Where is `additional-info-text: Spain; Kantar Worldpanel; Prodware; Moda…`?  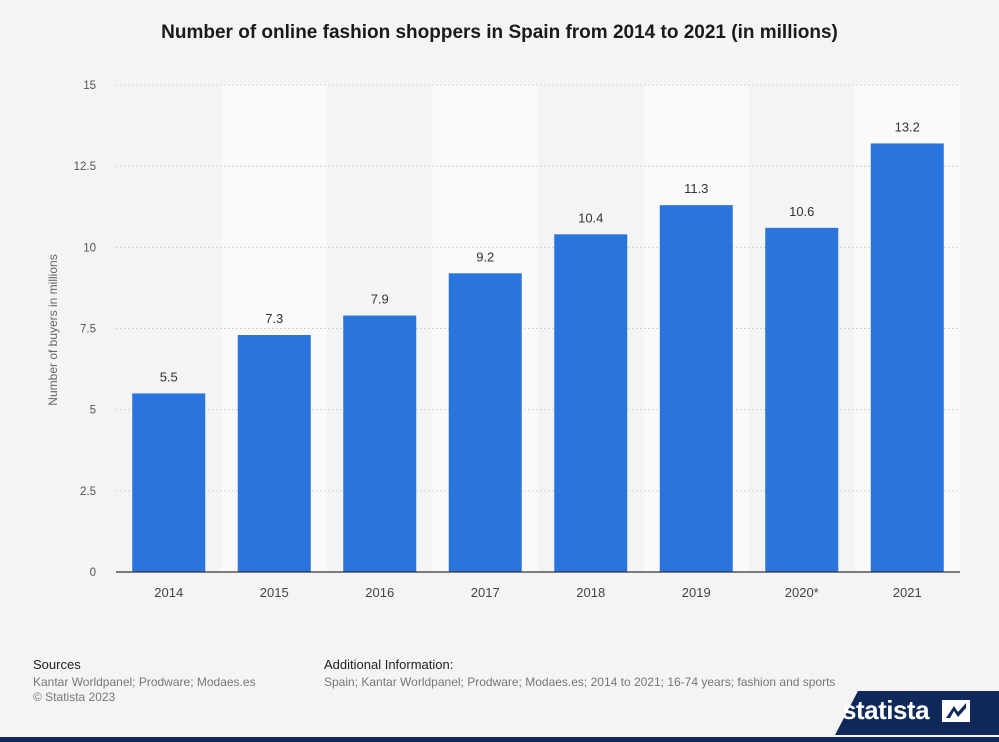
additional-info-text: Spain; Kantar Worldpanel; Prodware; Moda… is located at coordinates (580, 682).